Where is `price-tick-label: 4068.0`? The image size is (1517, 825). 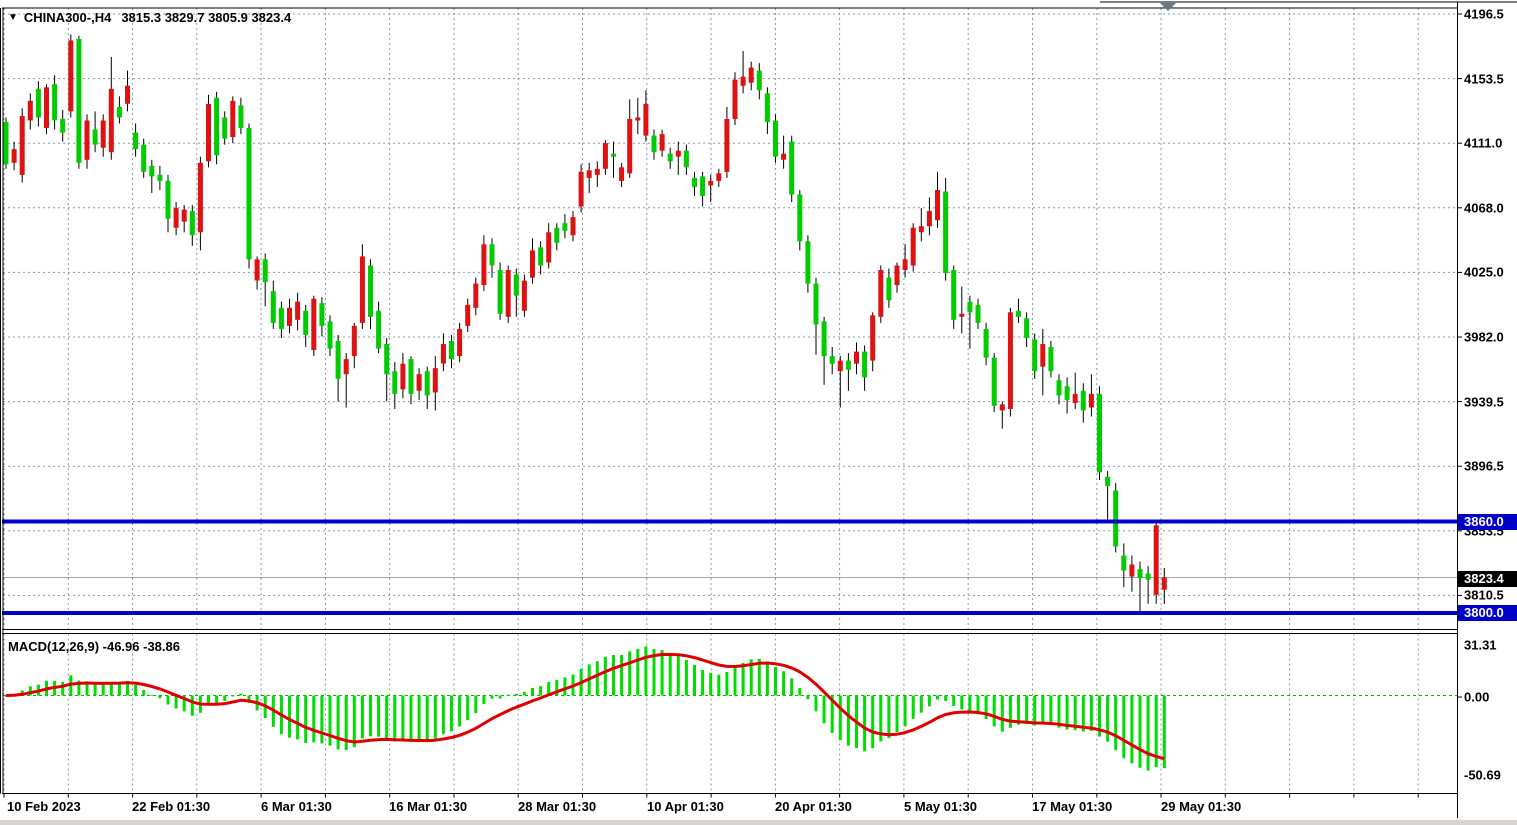
price-tick-label: 4068.0 is located at coordinates (1484, 208).